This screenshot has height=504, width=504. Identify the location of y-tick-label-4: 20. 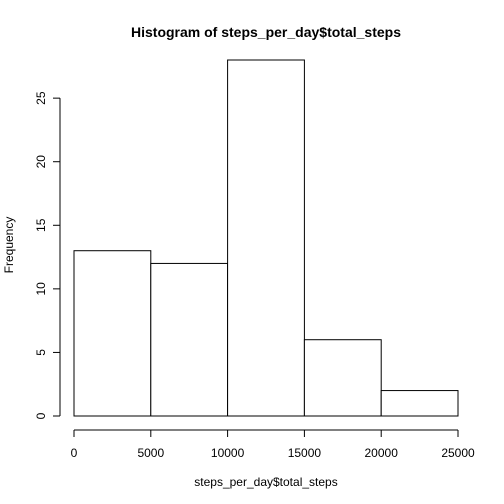
(41, 162).